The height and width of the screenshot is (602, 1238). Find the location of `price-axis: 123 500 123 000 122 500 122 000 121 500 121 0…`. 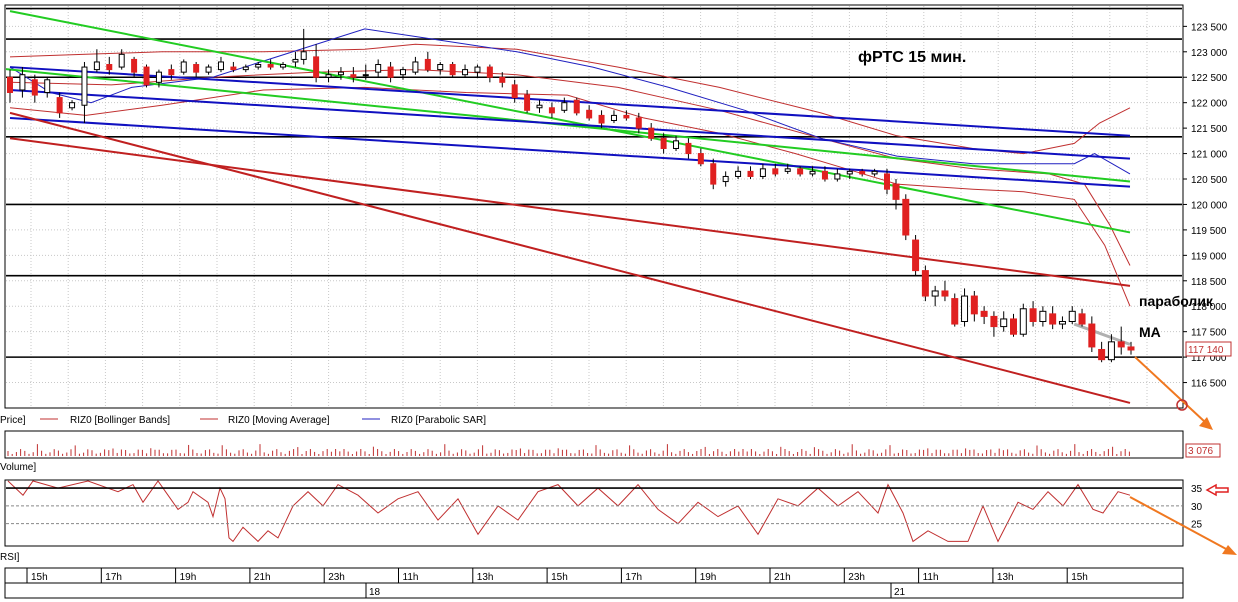

price-axis: 123 500 123 000 122 500 122 000 121 500 121 0… is located at coordinates (1205, 206).